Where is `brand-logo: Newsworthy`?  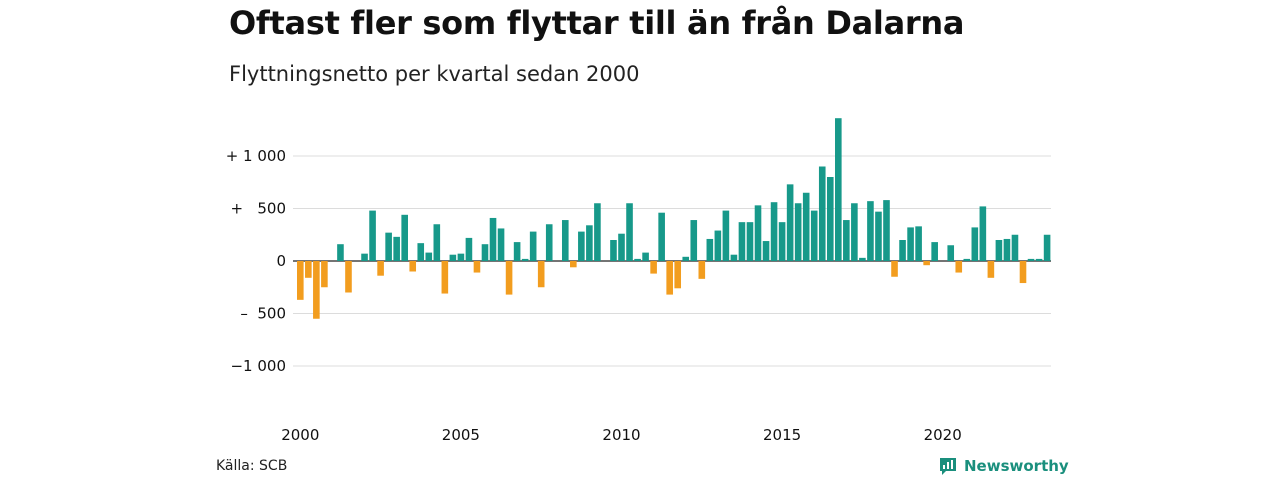
brand-logo: Newsworthy is located at coordinates (1003, 466).